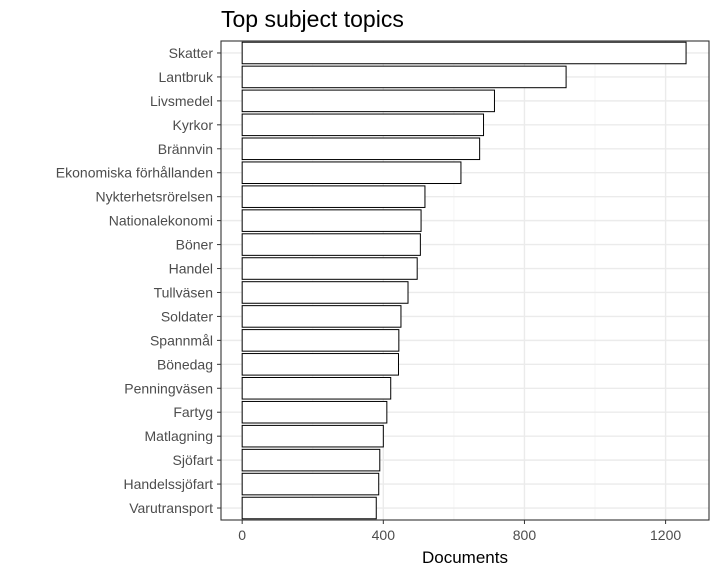 This screenshot has height=576, width=720. I want to click on category-label: Penningväsen, so click(168, 388).